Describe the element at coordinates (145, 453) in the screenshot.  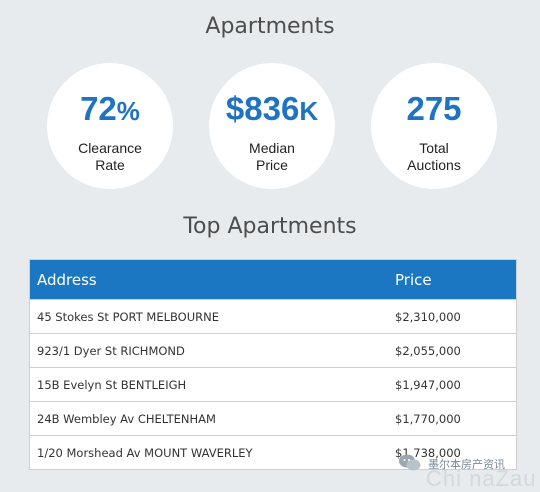
I see `address-cell: 1/20 Morshead Av MOUNT WAVERLEY` at that location.